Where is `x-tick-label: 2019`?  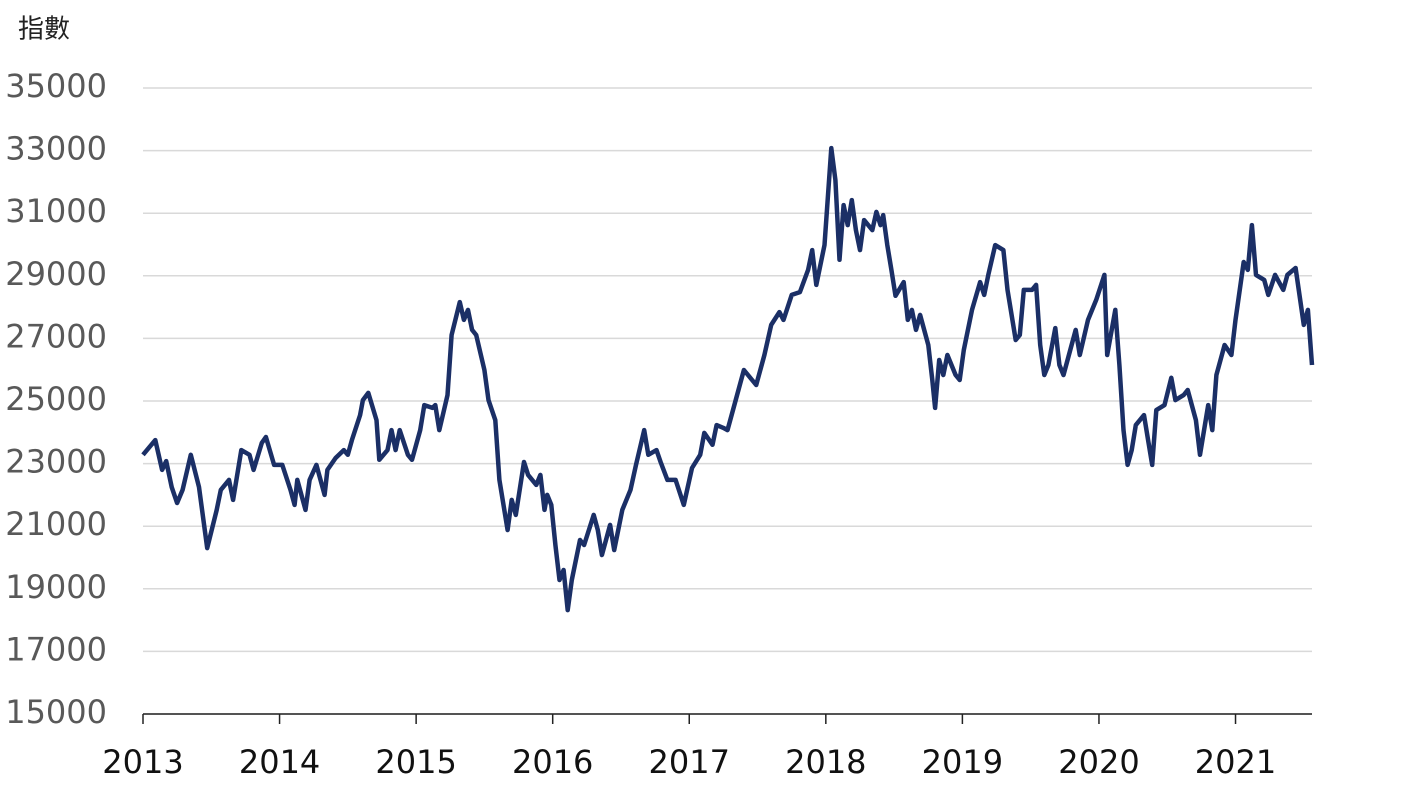
x-tick-label: 2019 is located at coordinates (962, 762).